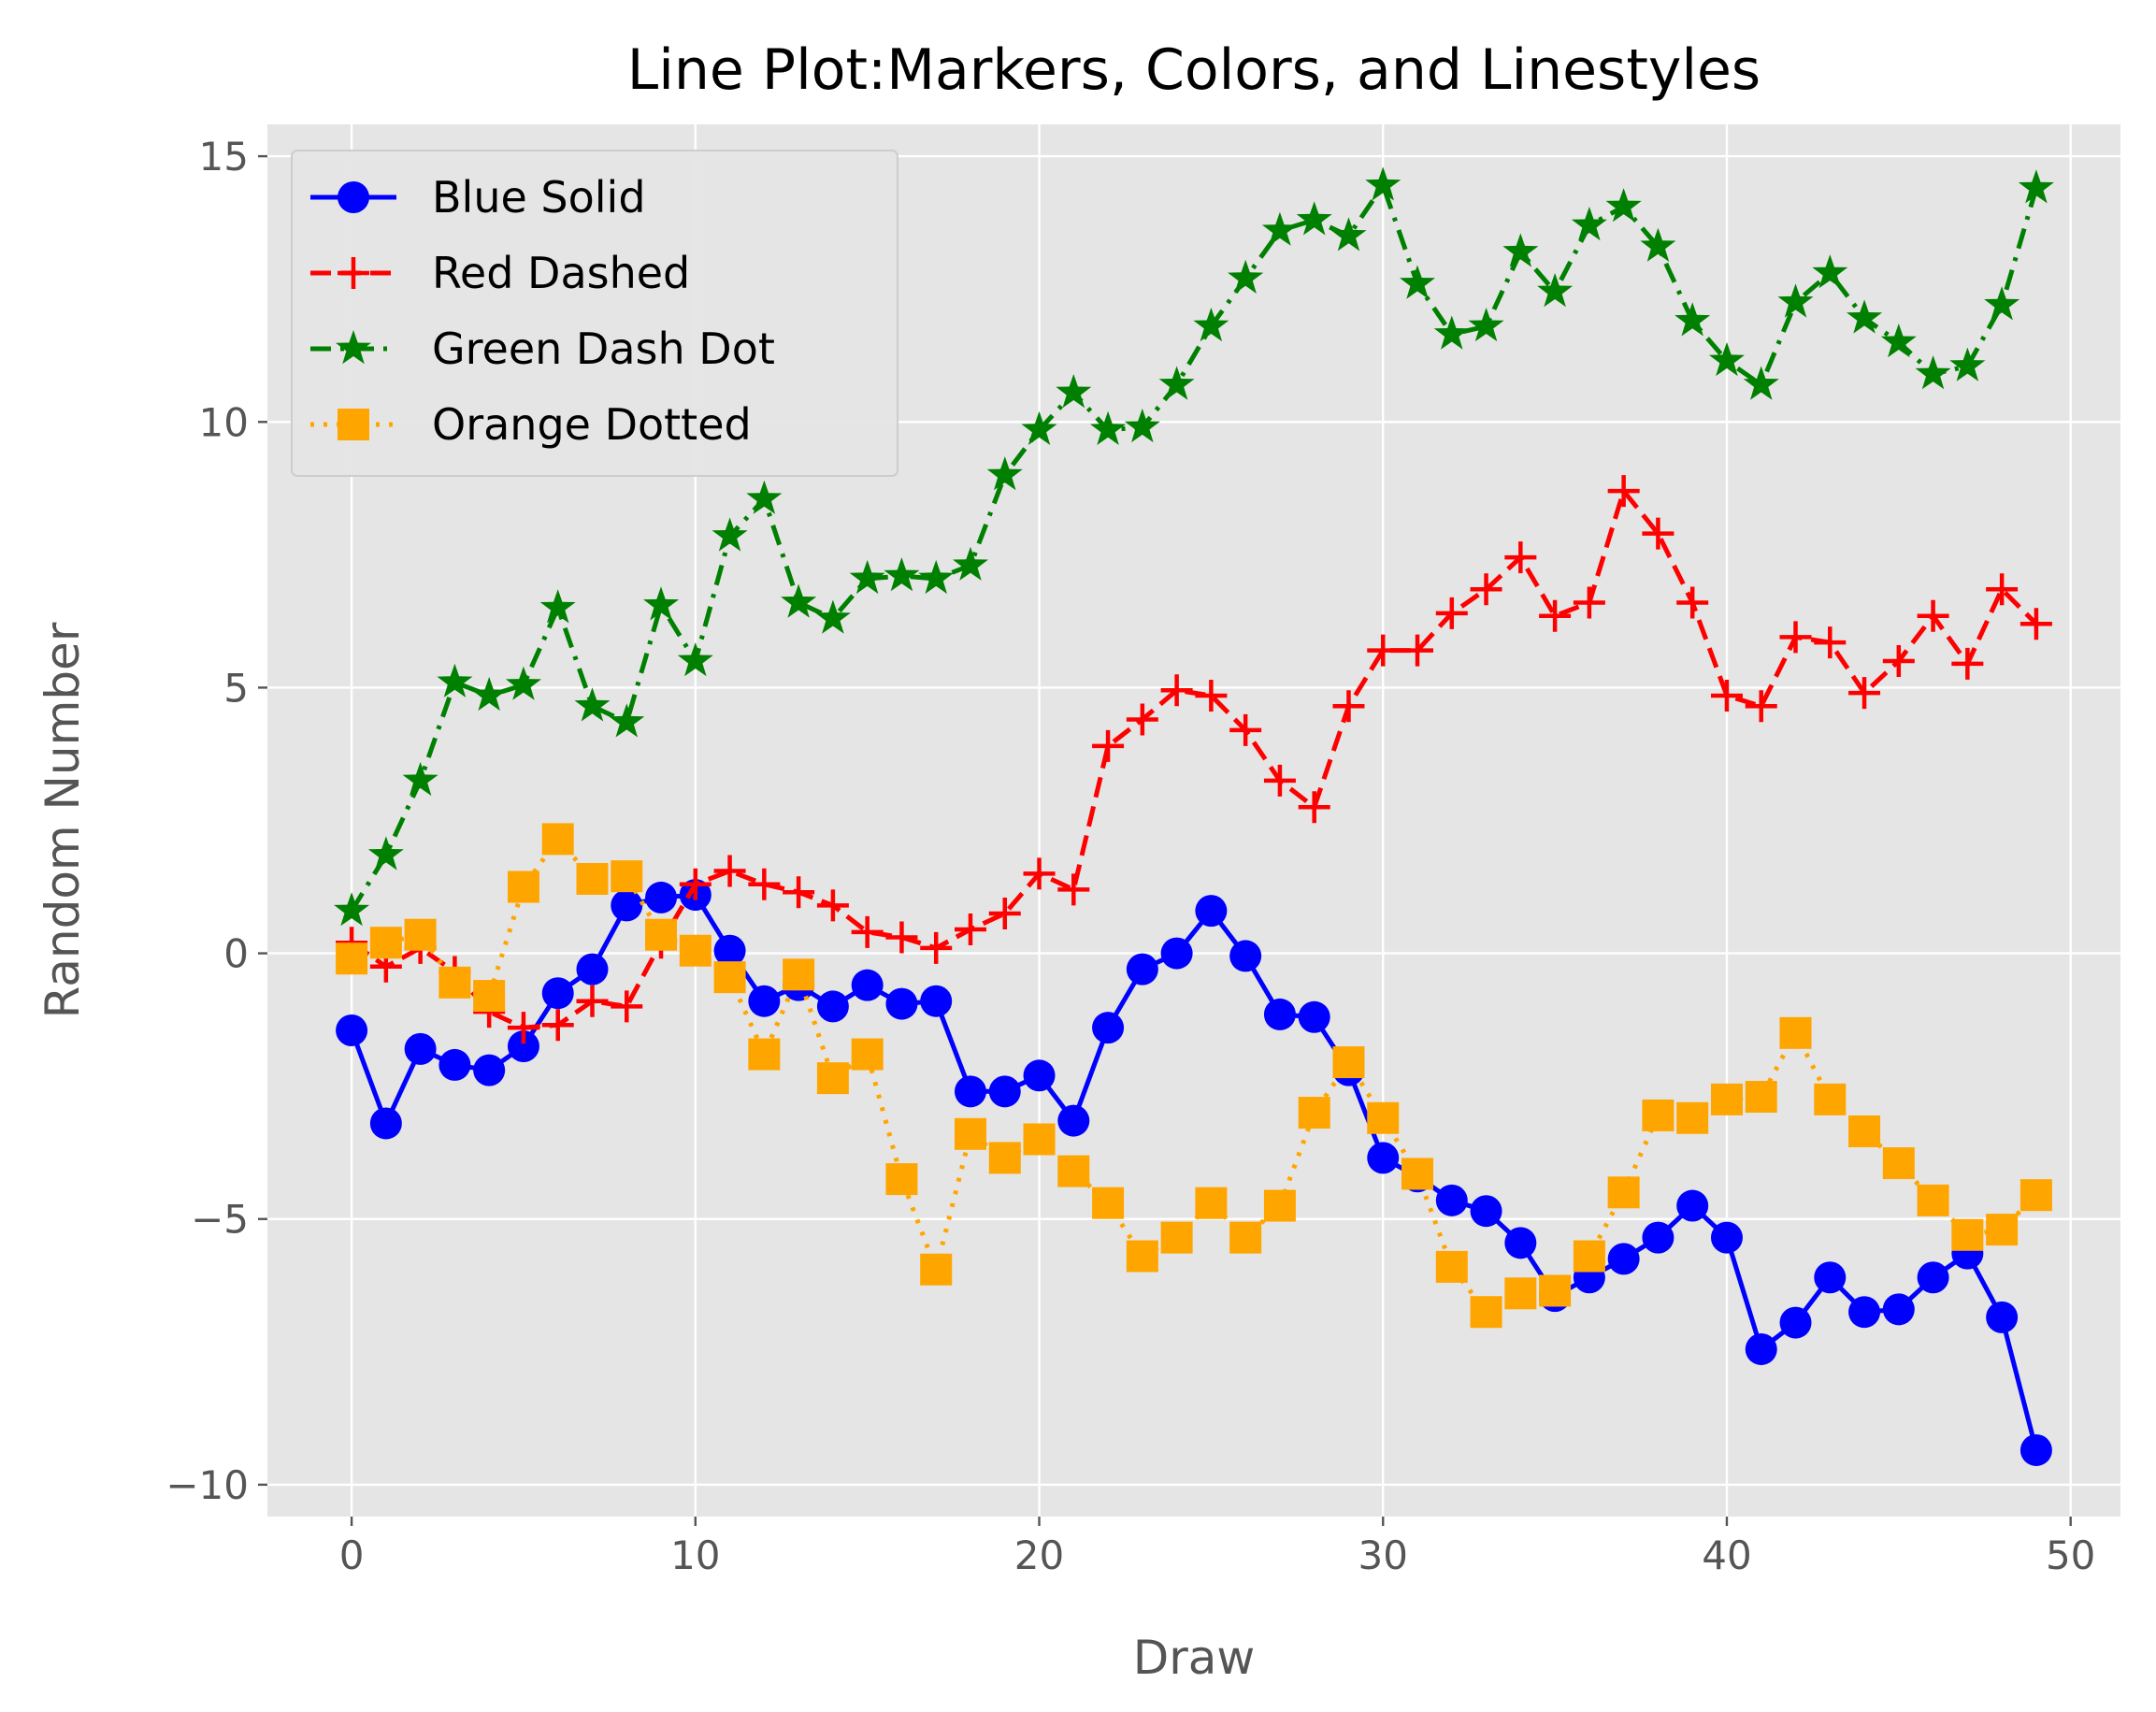 This screenshot has height=1712, width=2156. What do you see at coordinates (220, 1220) in the screenshot?
I see `y-tick-label: −5` at bounding box center [220, 1220].